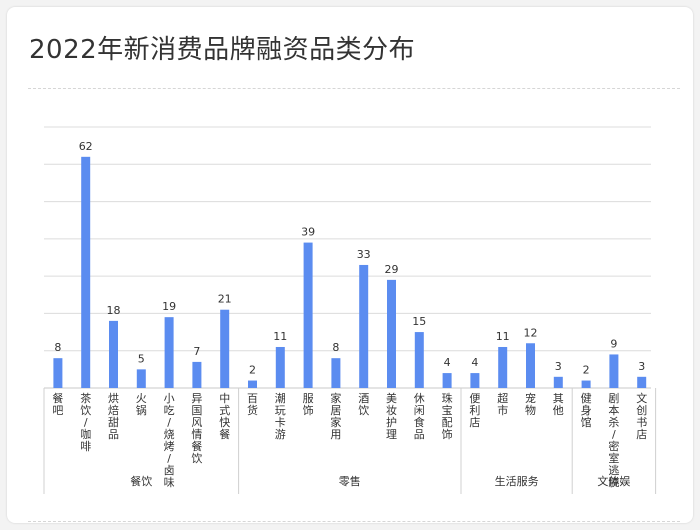  I want to click on category-label: 潮玩卡游, so click(280, 416).